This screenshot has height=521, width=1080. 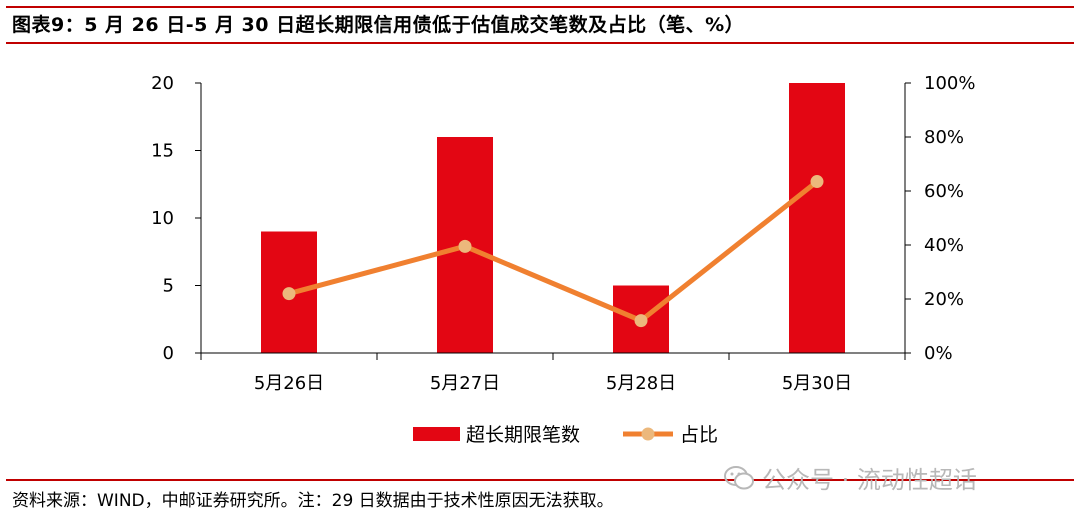 I want to click on legend-line-marker, so click(x=648, y=434).